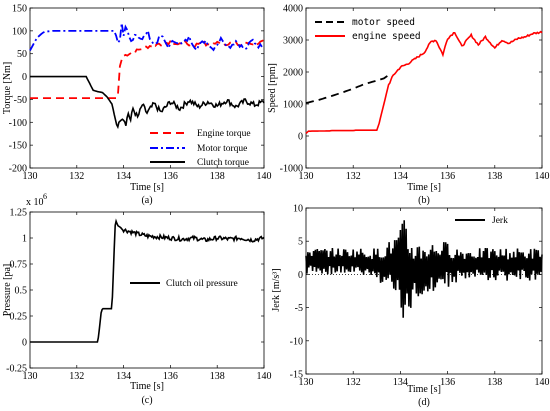 This screenshot has width=550, height=411. What do you see at coordinates (424, 187) in the screenshot?
I see `speed-xlabel: Time [s]` at bounding box center [424, 187].